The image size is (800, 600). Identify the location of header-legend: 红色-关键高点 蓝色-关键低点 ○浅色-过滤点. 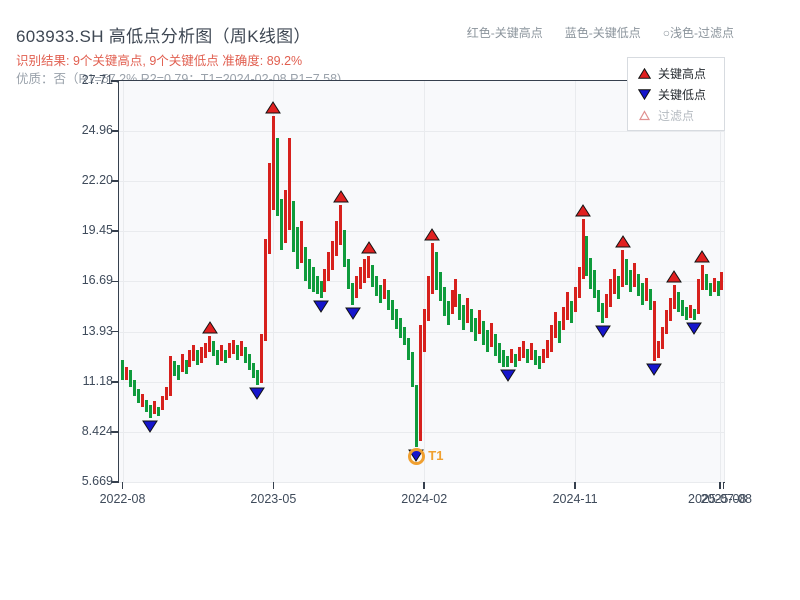
(600, 32).